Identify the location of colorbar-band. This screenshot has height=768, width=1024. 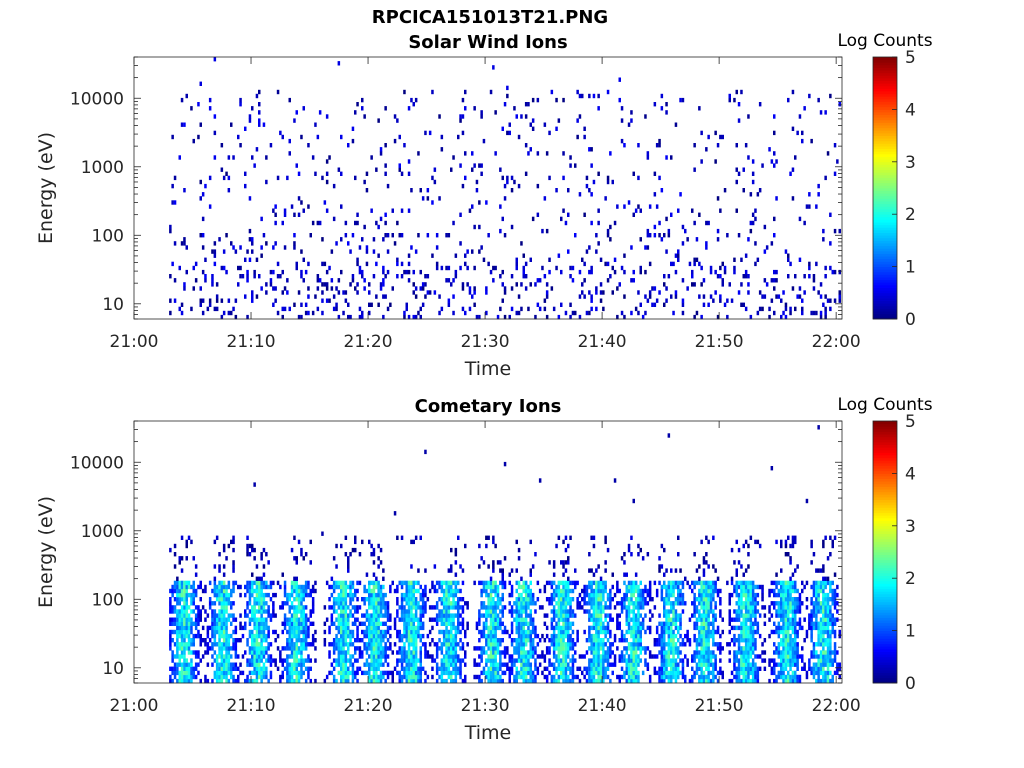
(885, 114).